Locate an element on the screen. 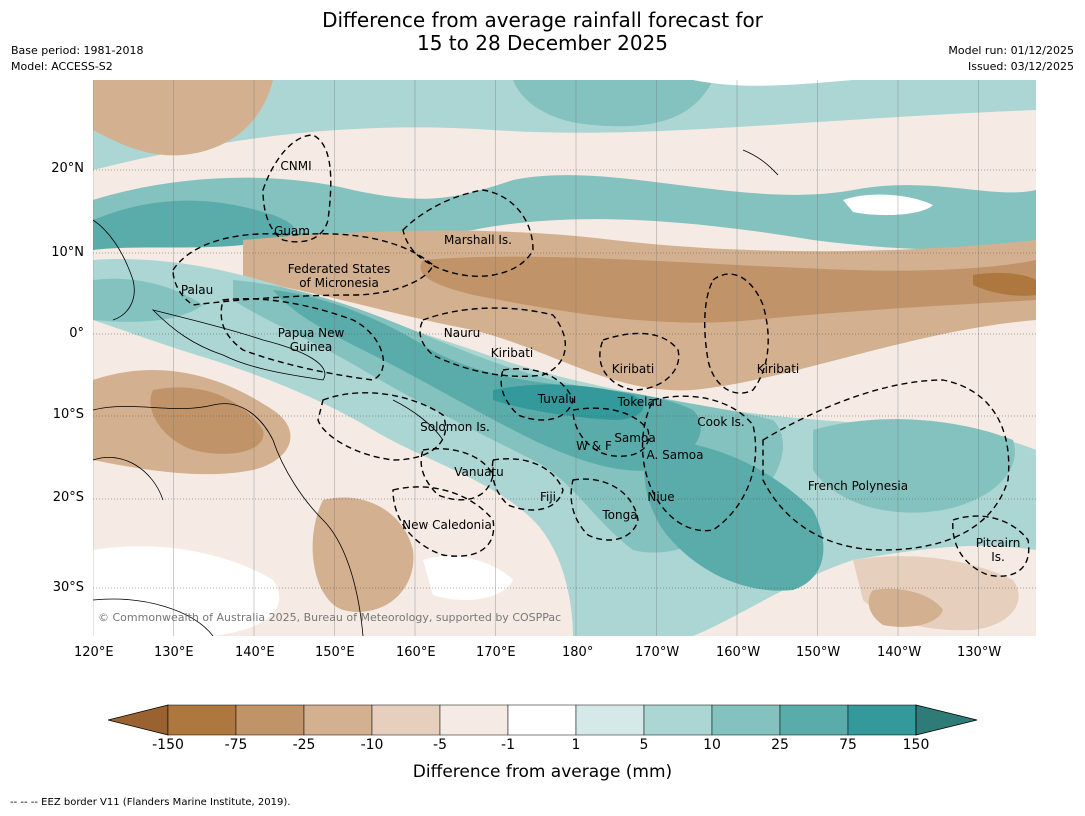 This screenshot has width=1085, height=816. region-label-american-samoa: A. Samoa is located at coordinates (675, 455).